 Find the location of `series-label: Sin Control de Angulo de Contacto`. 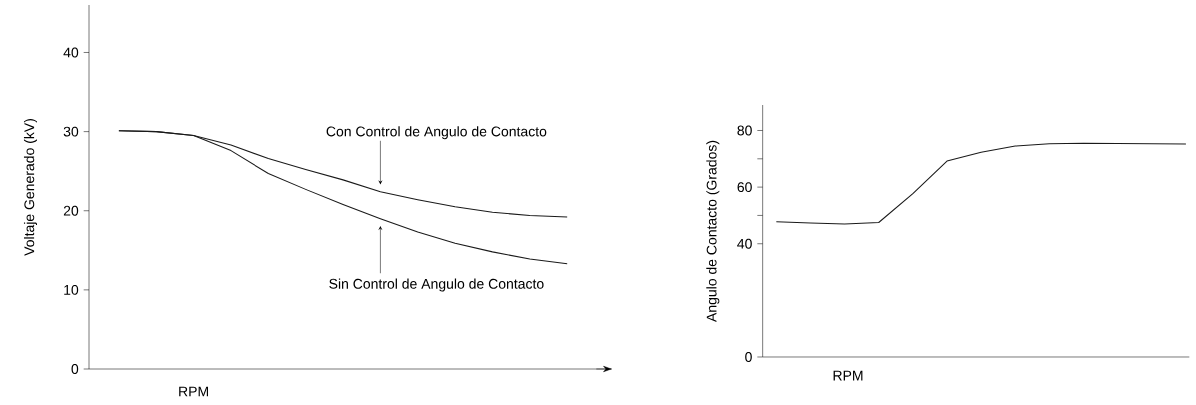

series-label: Sin Control de Angulo de Contacto is located at coordinates (436, 285).